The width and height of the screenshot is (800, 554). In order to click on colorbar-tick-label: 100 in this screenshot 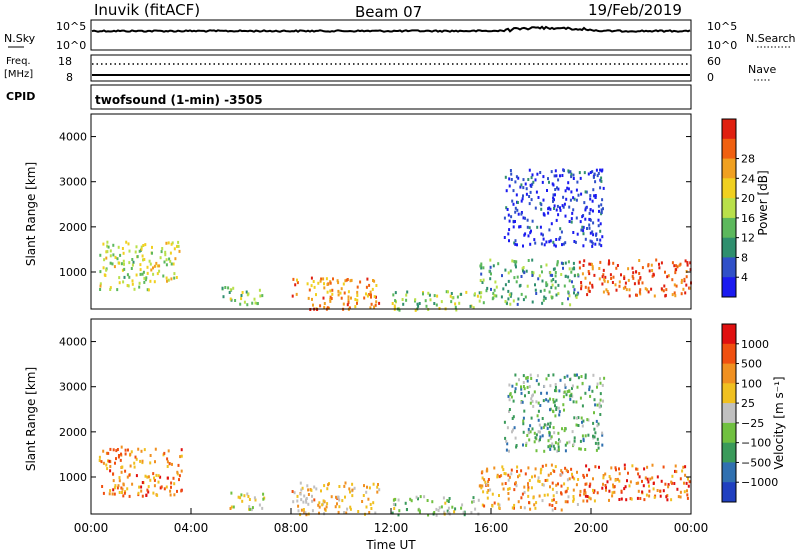, I will do `click(751, 383)`.